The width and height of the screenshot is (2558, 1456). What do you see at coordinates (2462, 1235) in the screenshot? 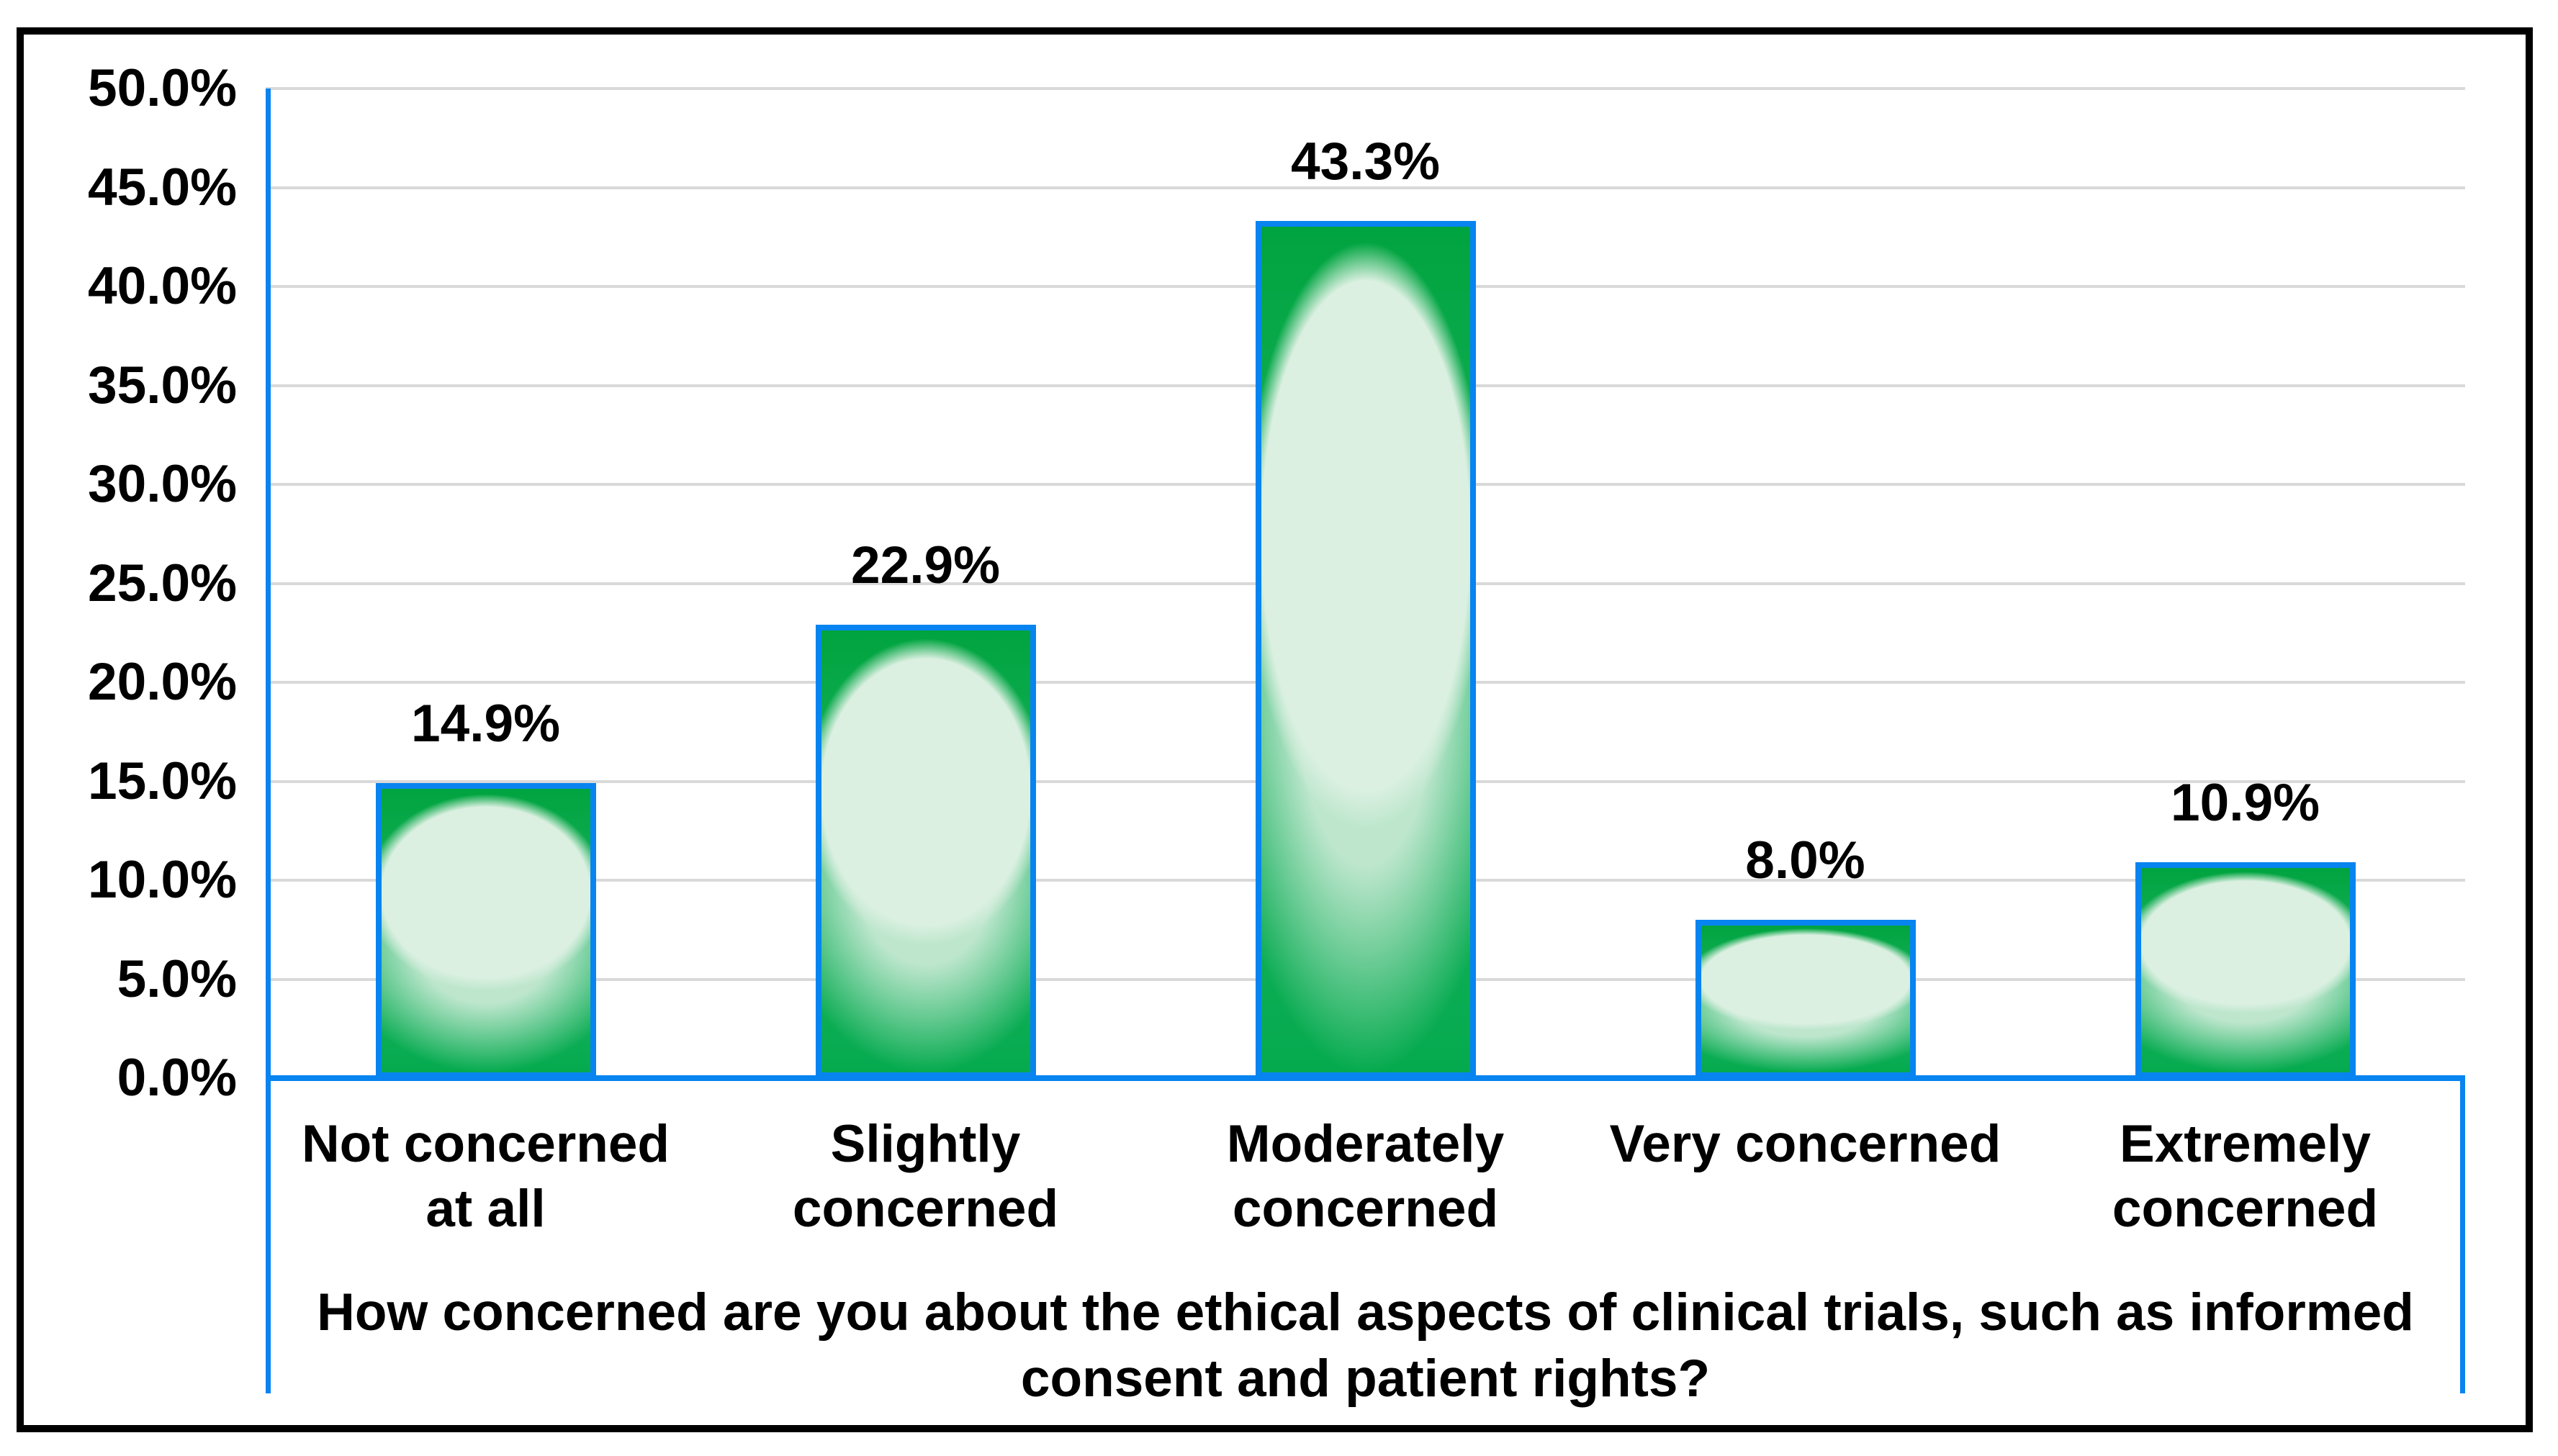
I see `axis-drop-line-right` at bounding box center [2462, 1235].